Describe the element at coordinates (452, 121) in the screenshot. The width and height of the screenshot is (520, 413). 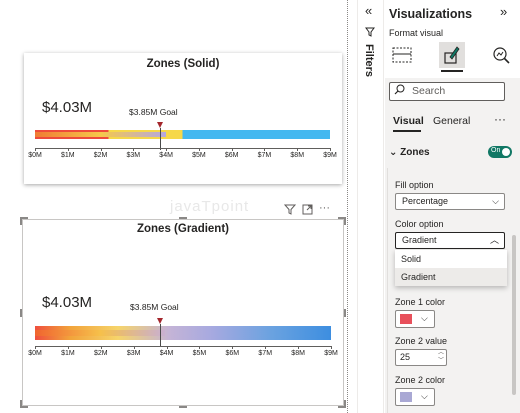
I see `tab-general: General` at that location.